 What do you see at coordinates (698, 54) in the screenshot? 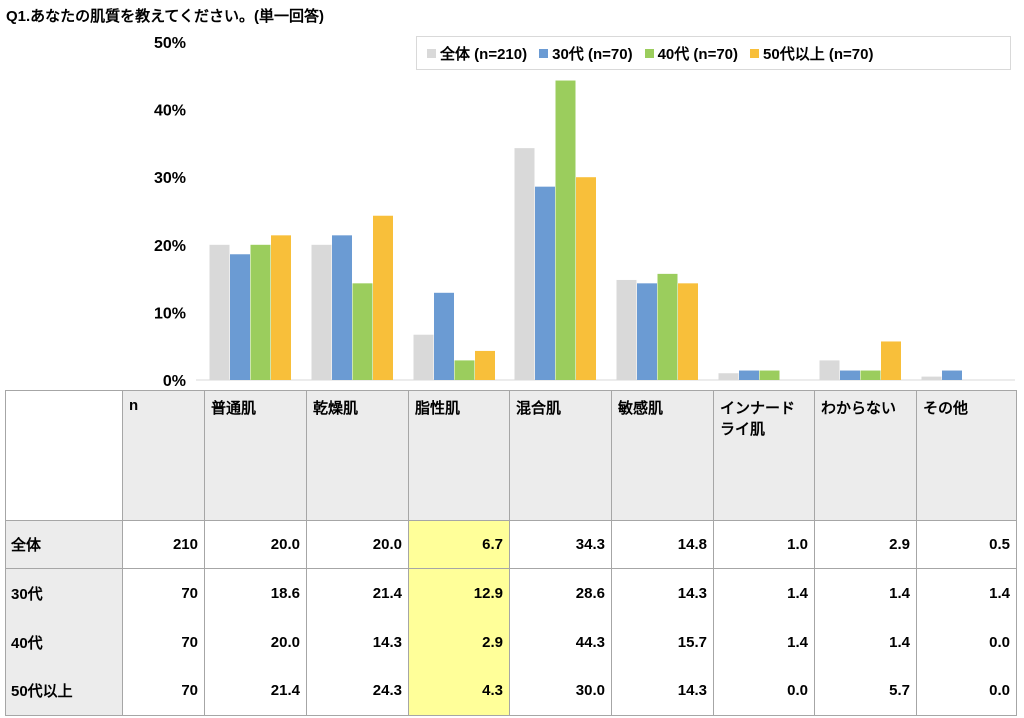
I see `legend-label: 40代 (n=70)` at bounding box center [698, 54].